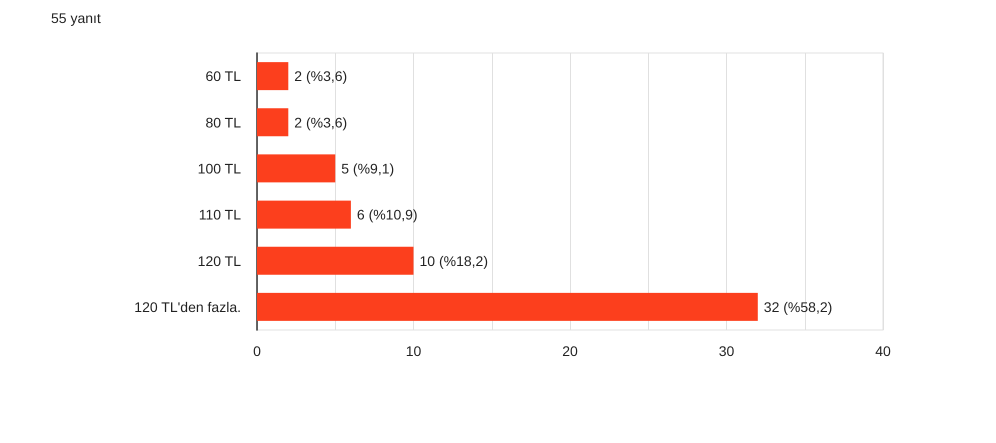 The width and height of the screenshot is (996, 443). Describe the element at coordinates (798, 306) in the screenshot. I see `data-label: 32 (%58,2)` at that location.